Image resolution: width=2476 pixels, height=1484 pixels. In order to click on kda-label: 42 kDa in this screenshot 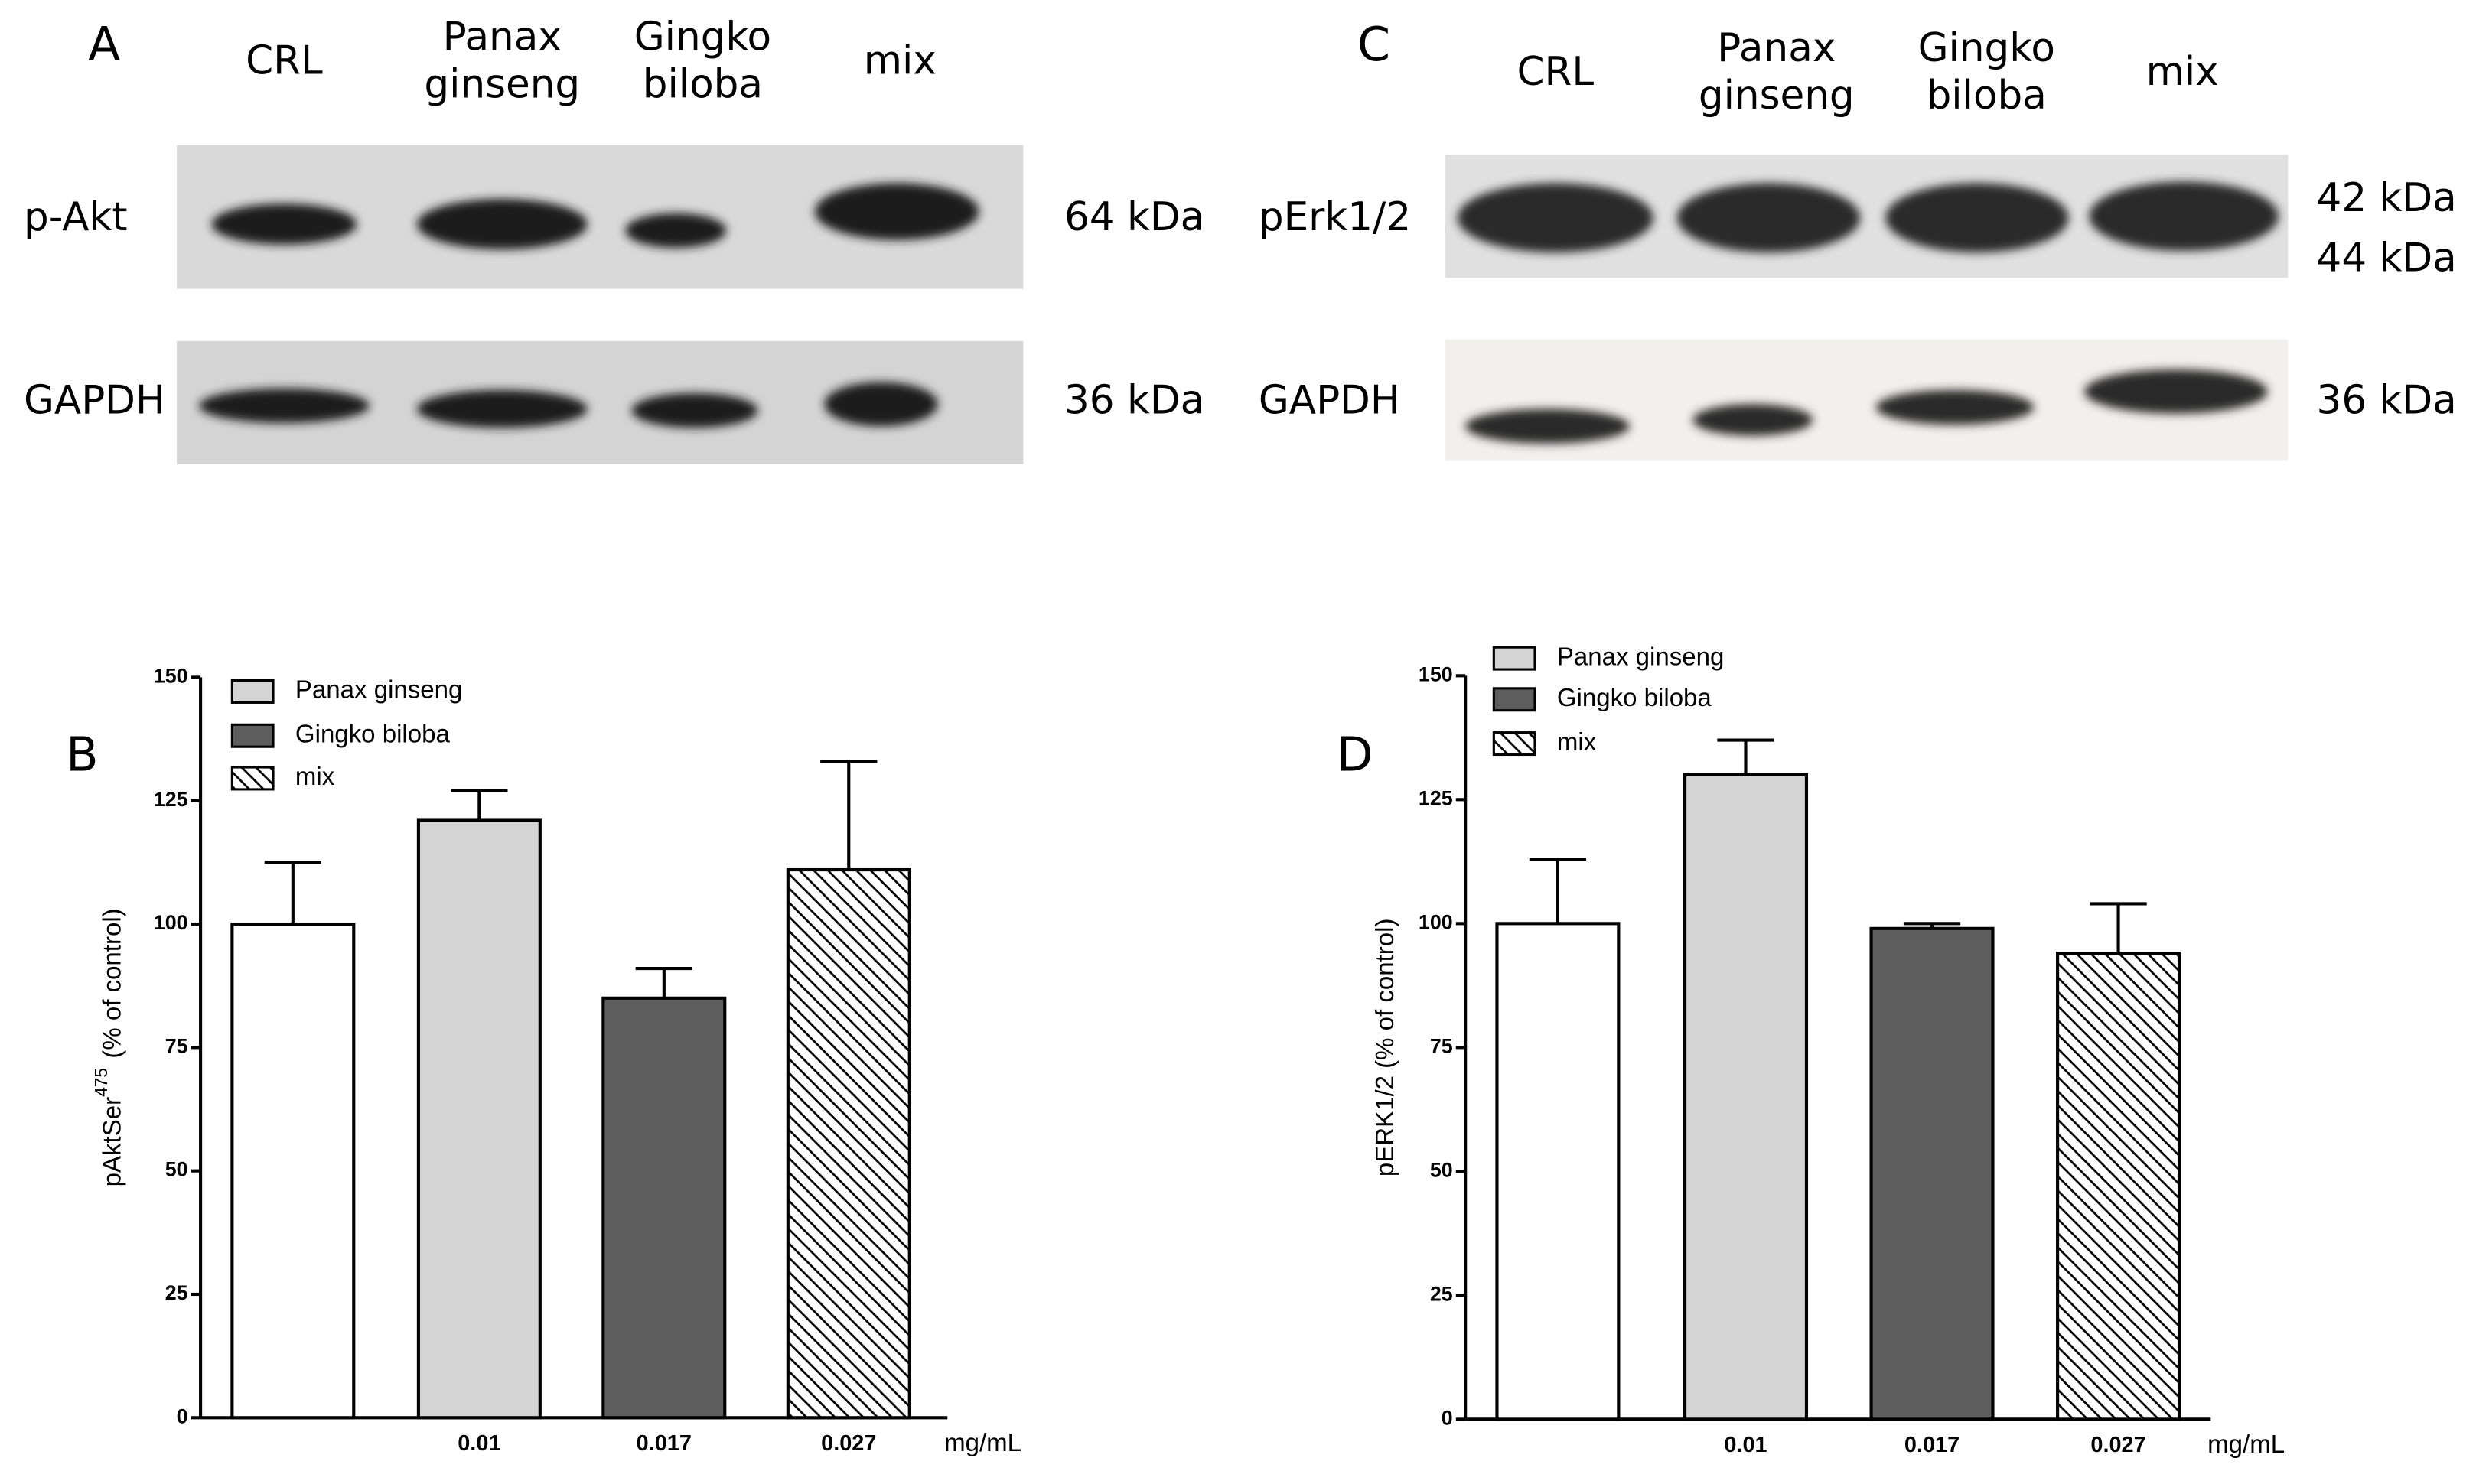, I will do `click(2387, 198)`.